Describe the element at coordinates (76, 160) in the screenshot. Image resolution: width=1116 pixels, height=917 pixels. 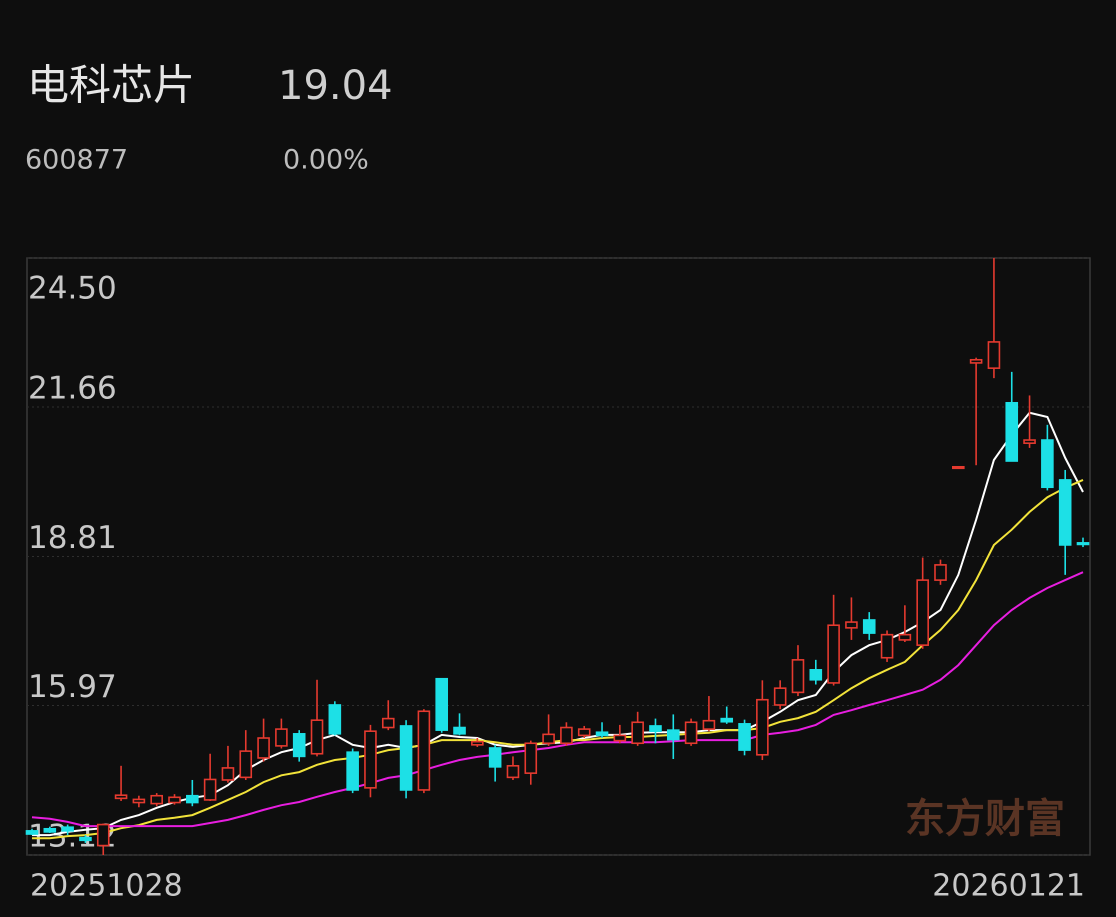
I see `stock-code: 600877` at that location.